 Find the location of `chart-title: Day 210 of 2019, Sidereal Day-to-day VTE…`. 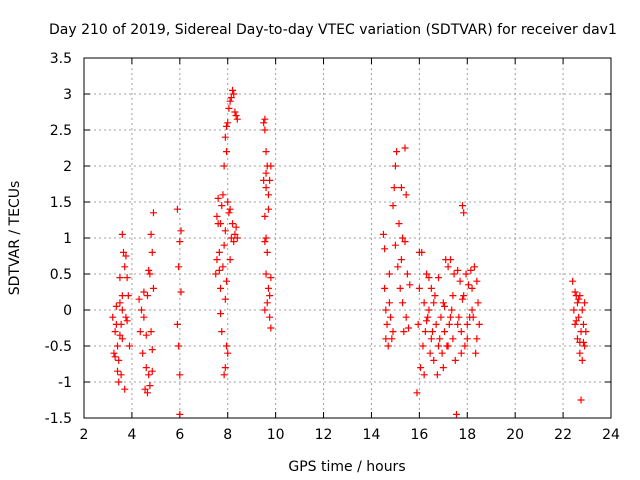

chart-title: Day 210 of 2019, Sidereal Day-to-day VTE… is located at coordinates (333, 30).